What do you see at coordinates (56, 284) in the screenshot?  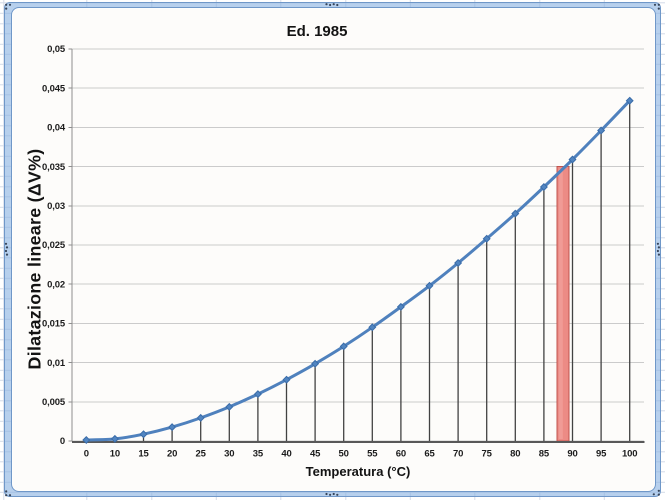 I see `svg-text: 0,02` at bounding box center [56, 284].